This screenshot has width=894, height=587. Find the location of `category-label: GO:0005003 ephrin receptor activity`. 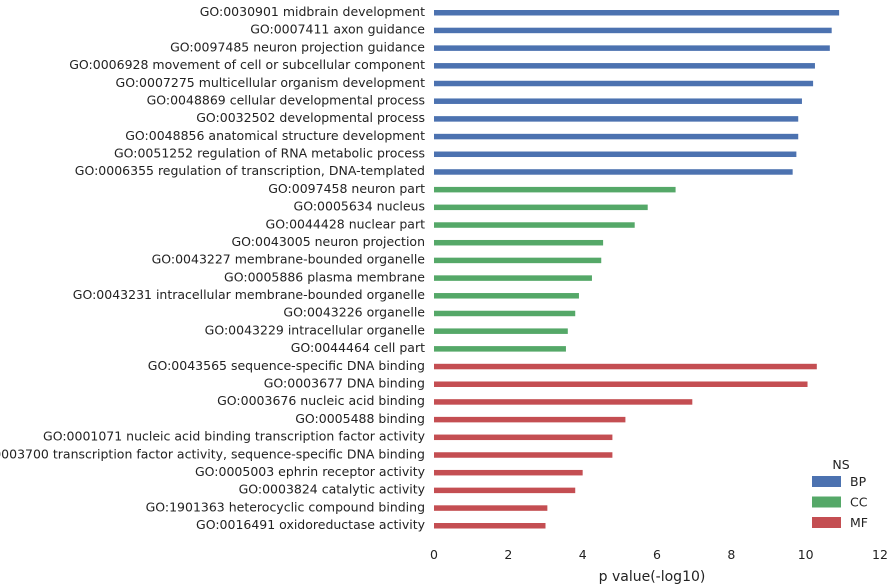

category-label: GO:0005003 ephrin receptor activity is located at coordinates (310, 471).